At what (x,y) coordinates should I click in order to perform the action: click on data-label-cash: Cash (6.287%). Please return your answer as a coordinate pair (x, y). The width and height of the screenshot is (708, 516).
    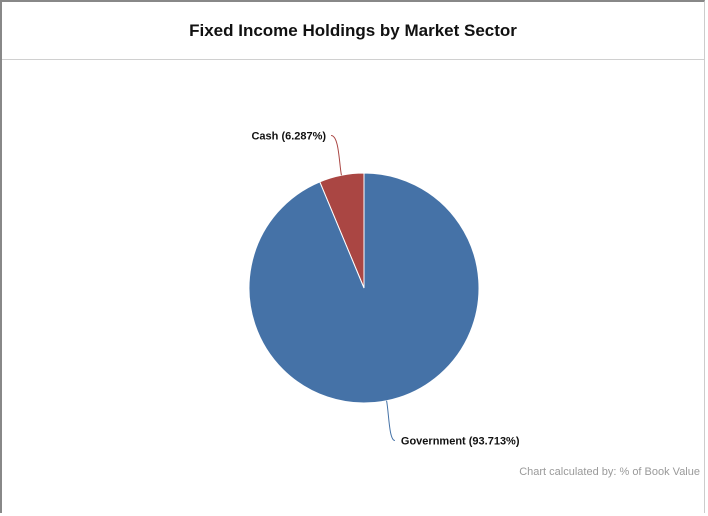
    Looking at the image, I should click on (288, 136).